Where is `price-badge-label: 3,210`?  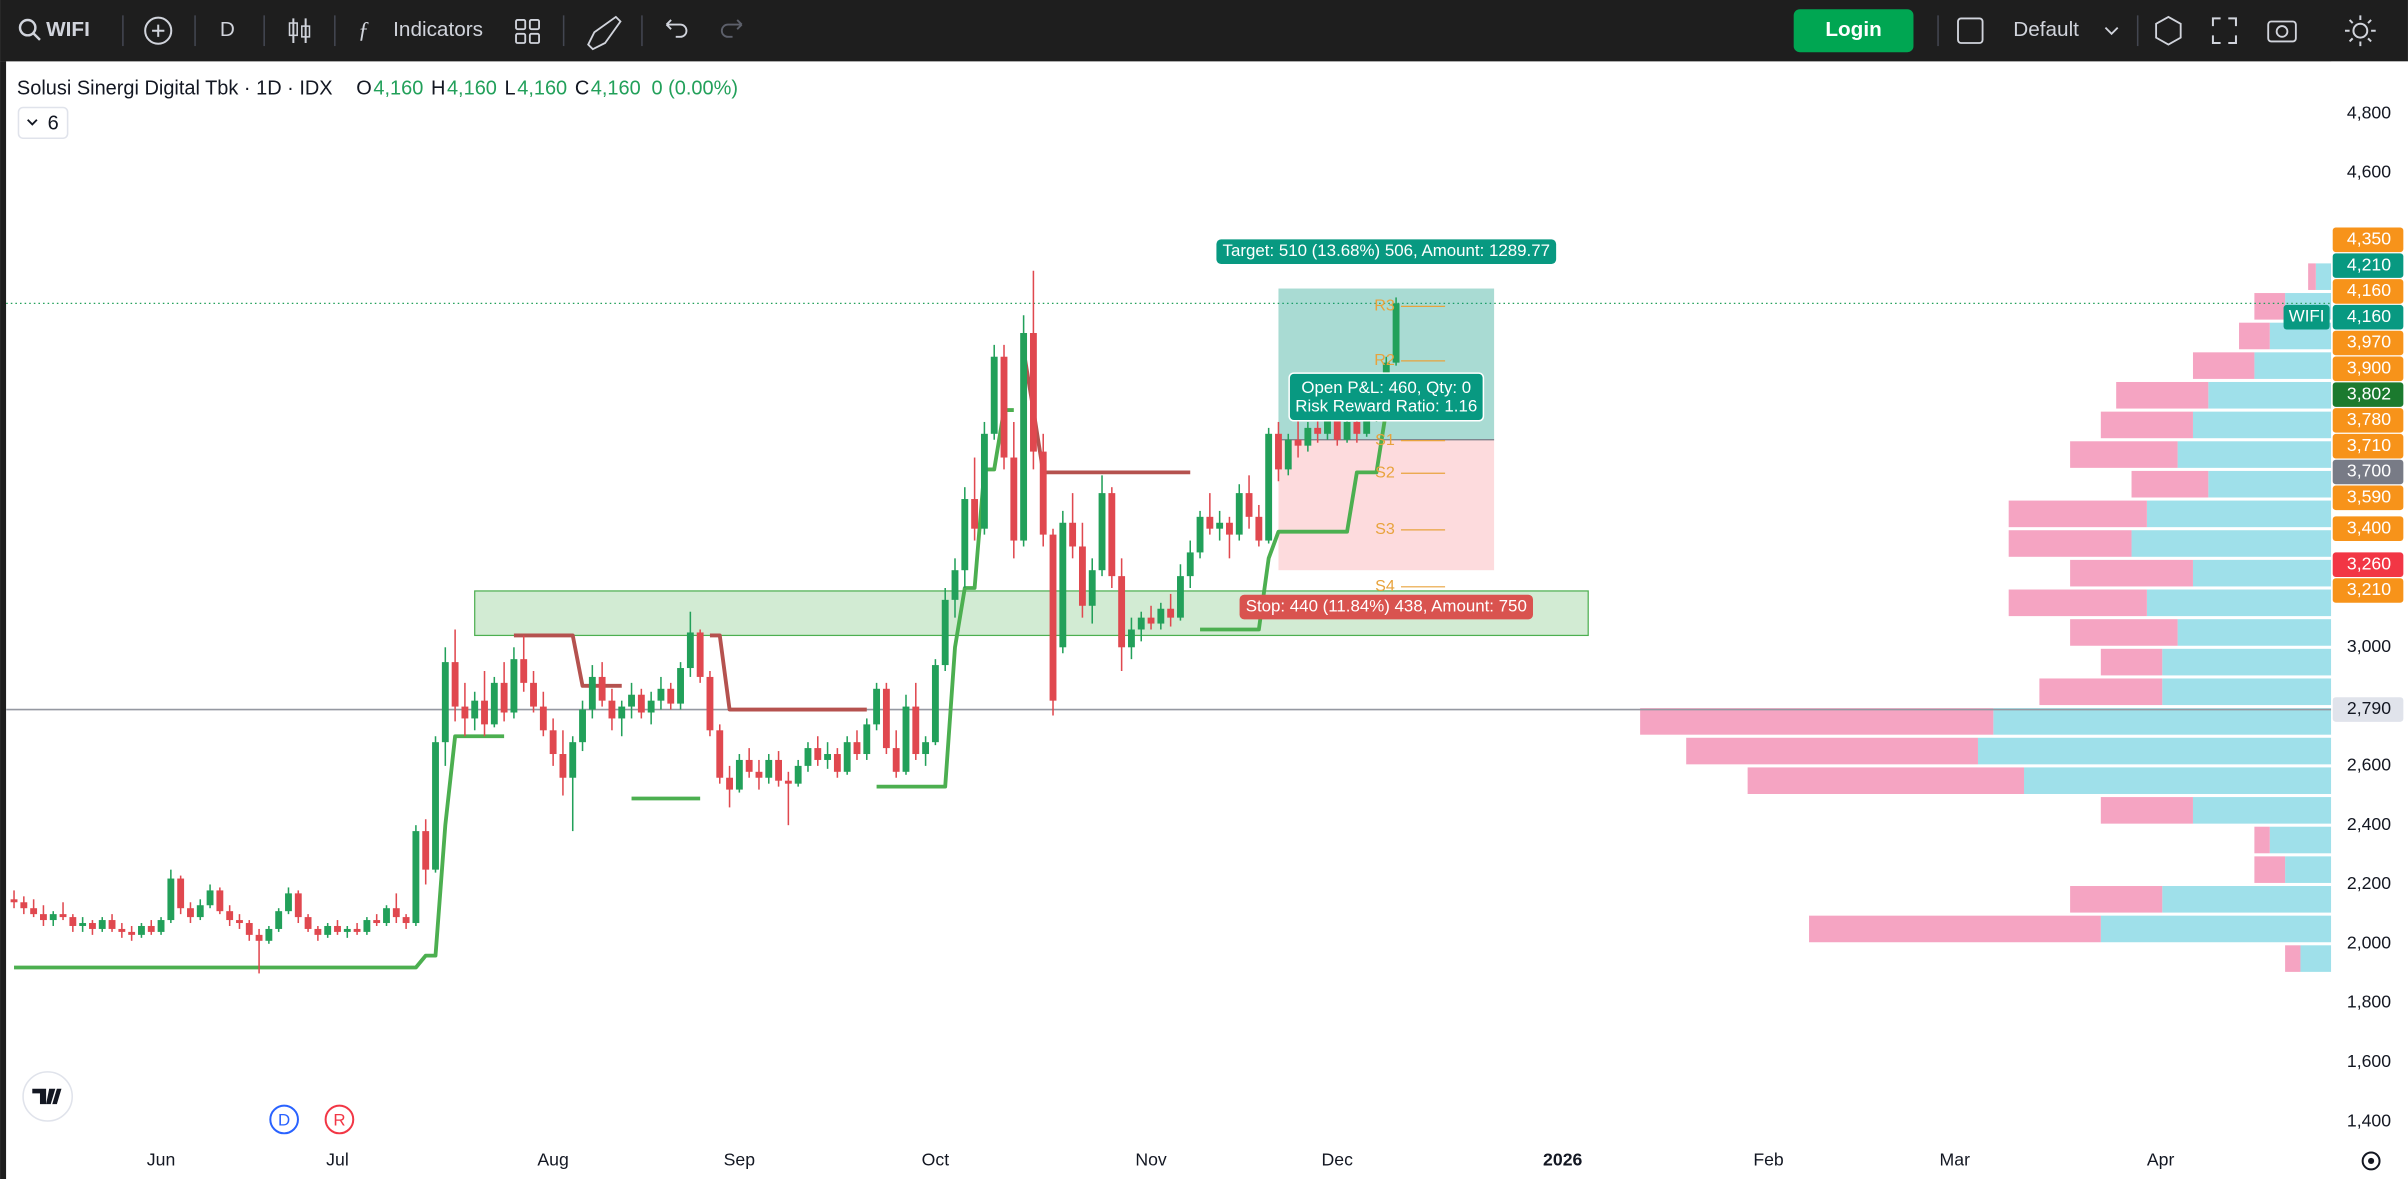
price-badge-label: 3,210 is located at coordinates (2369, 589).